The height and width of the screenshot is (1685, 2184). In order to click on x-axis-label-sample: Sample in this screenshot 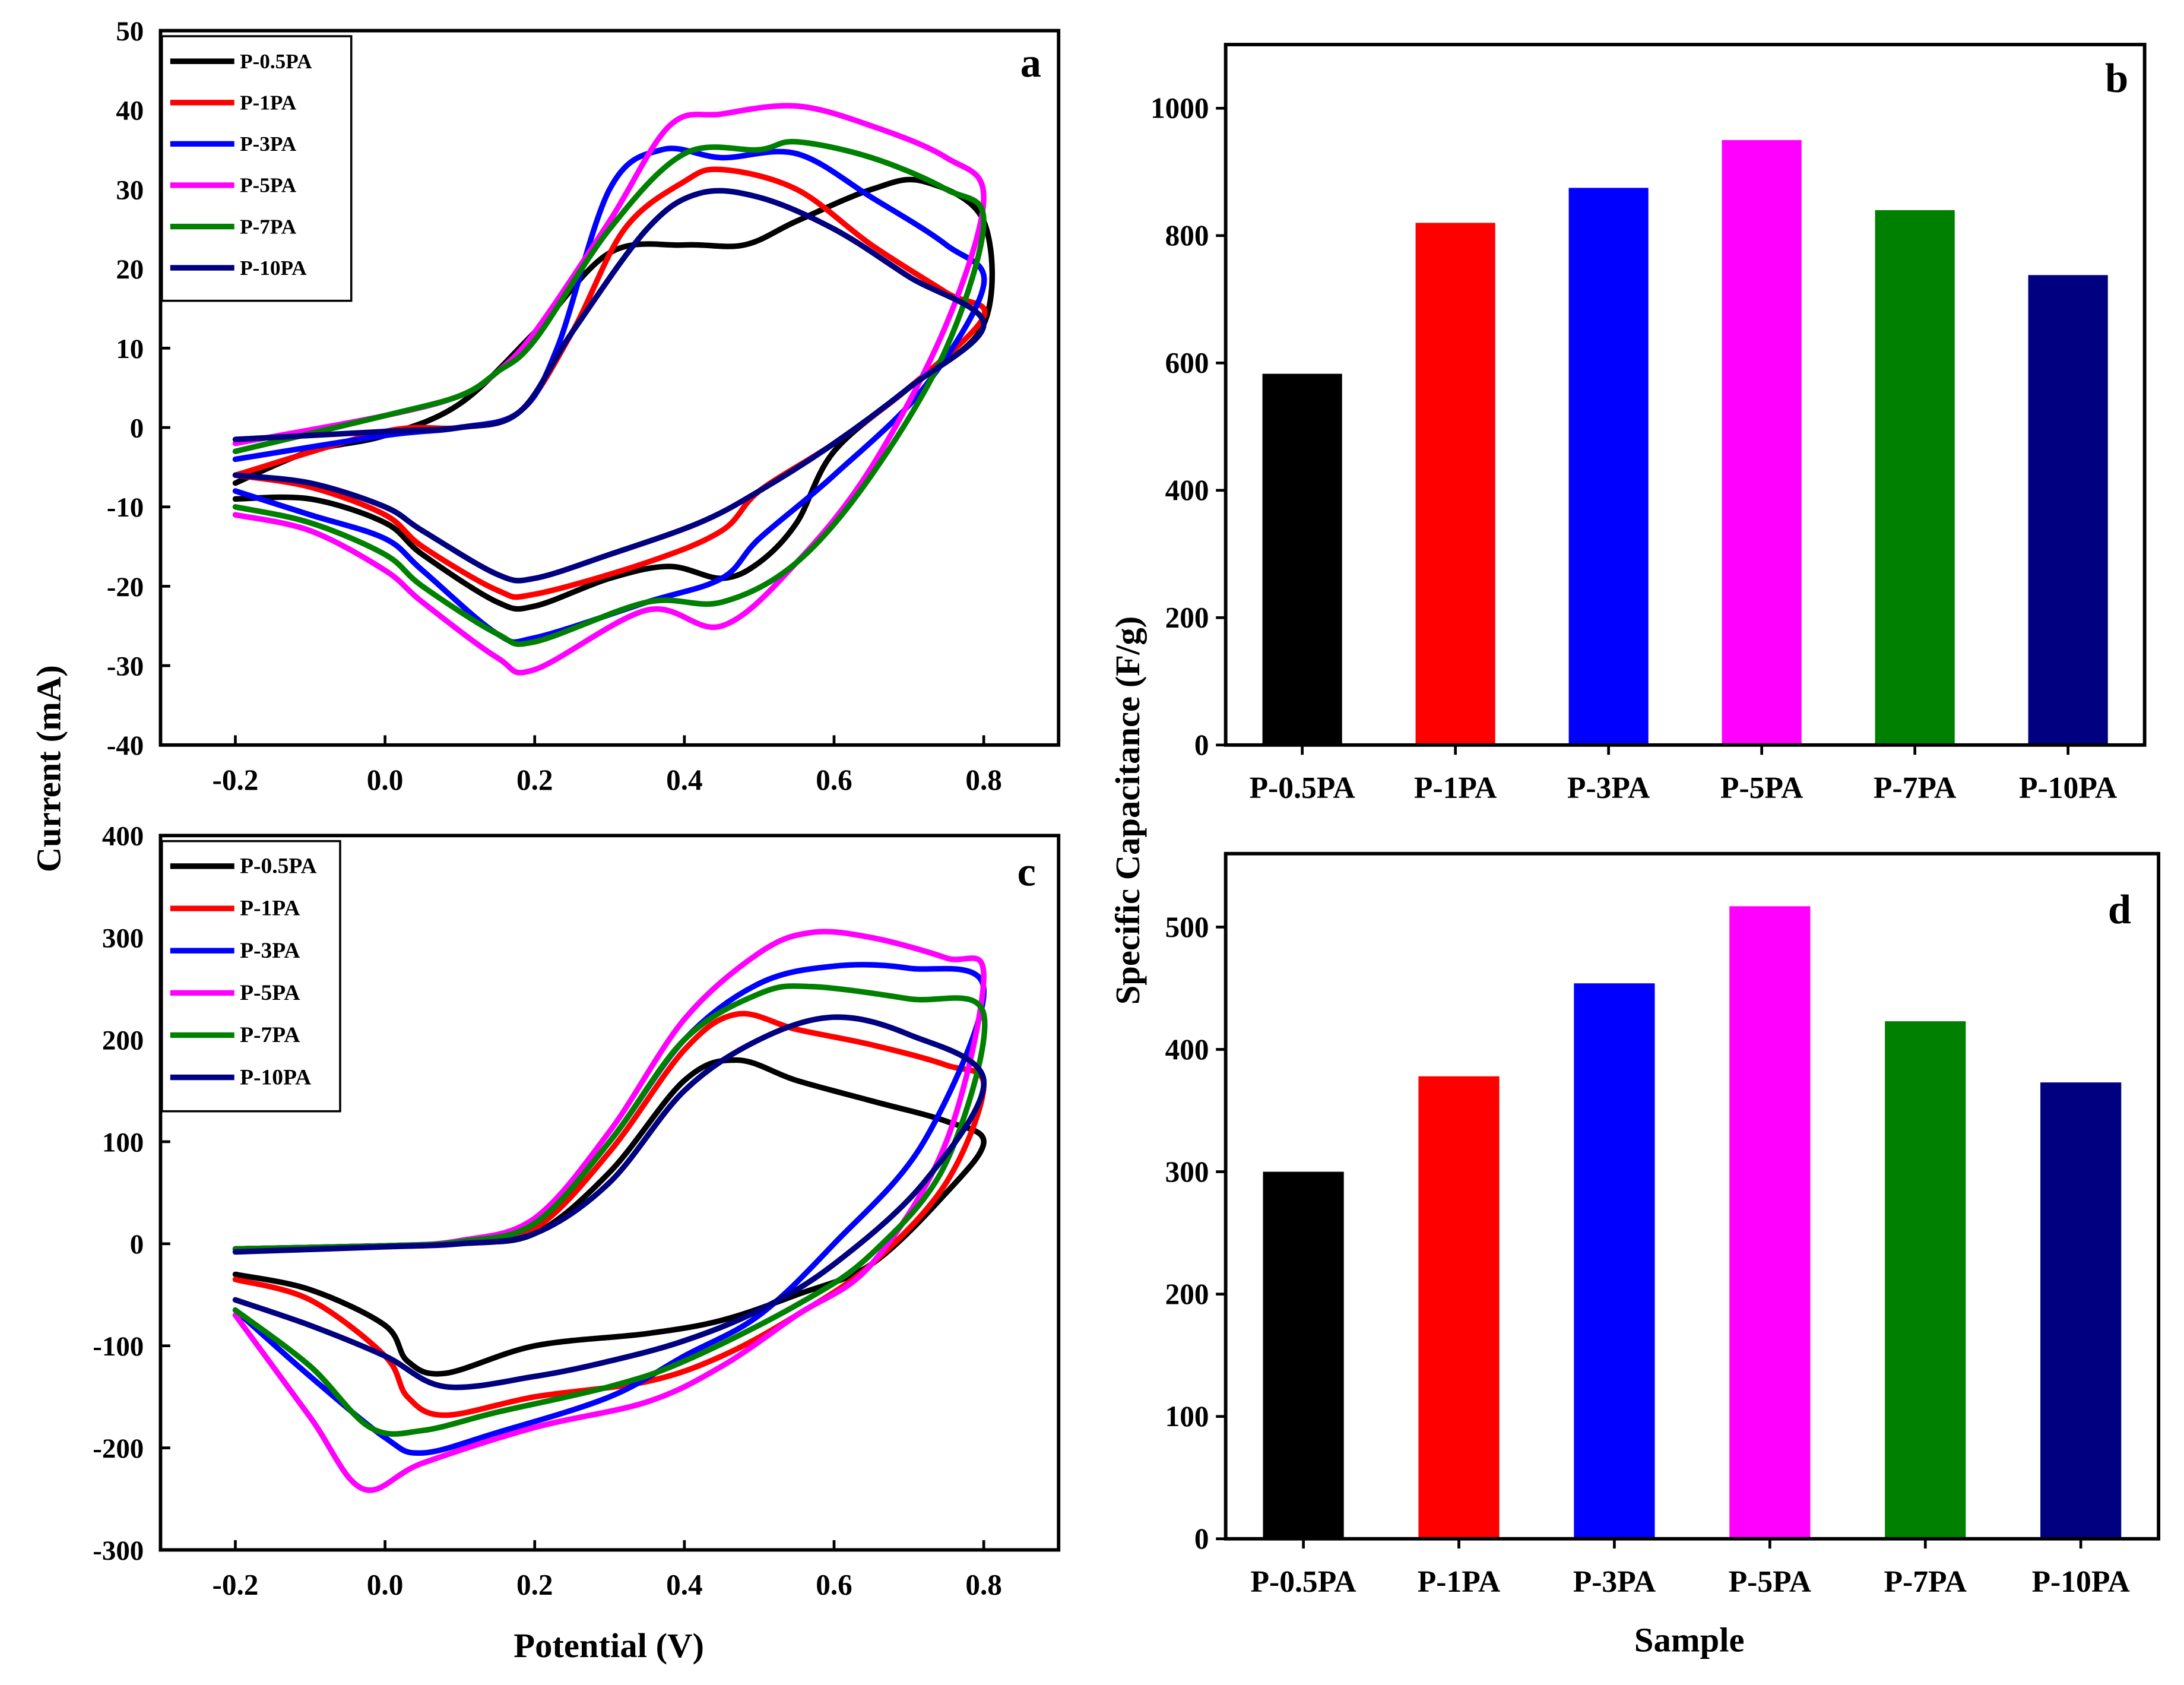, I will do `click(1689, 1640)`.